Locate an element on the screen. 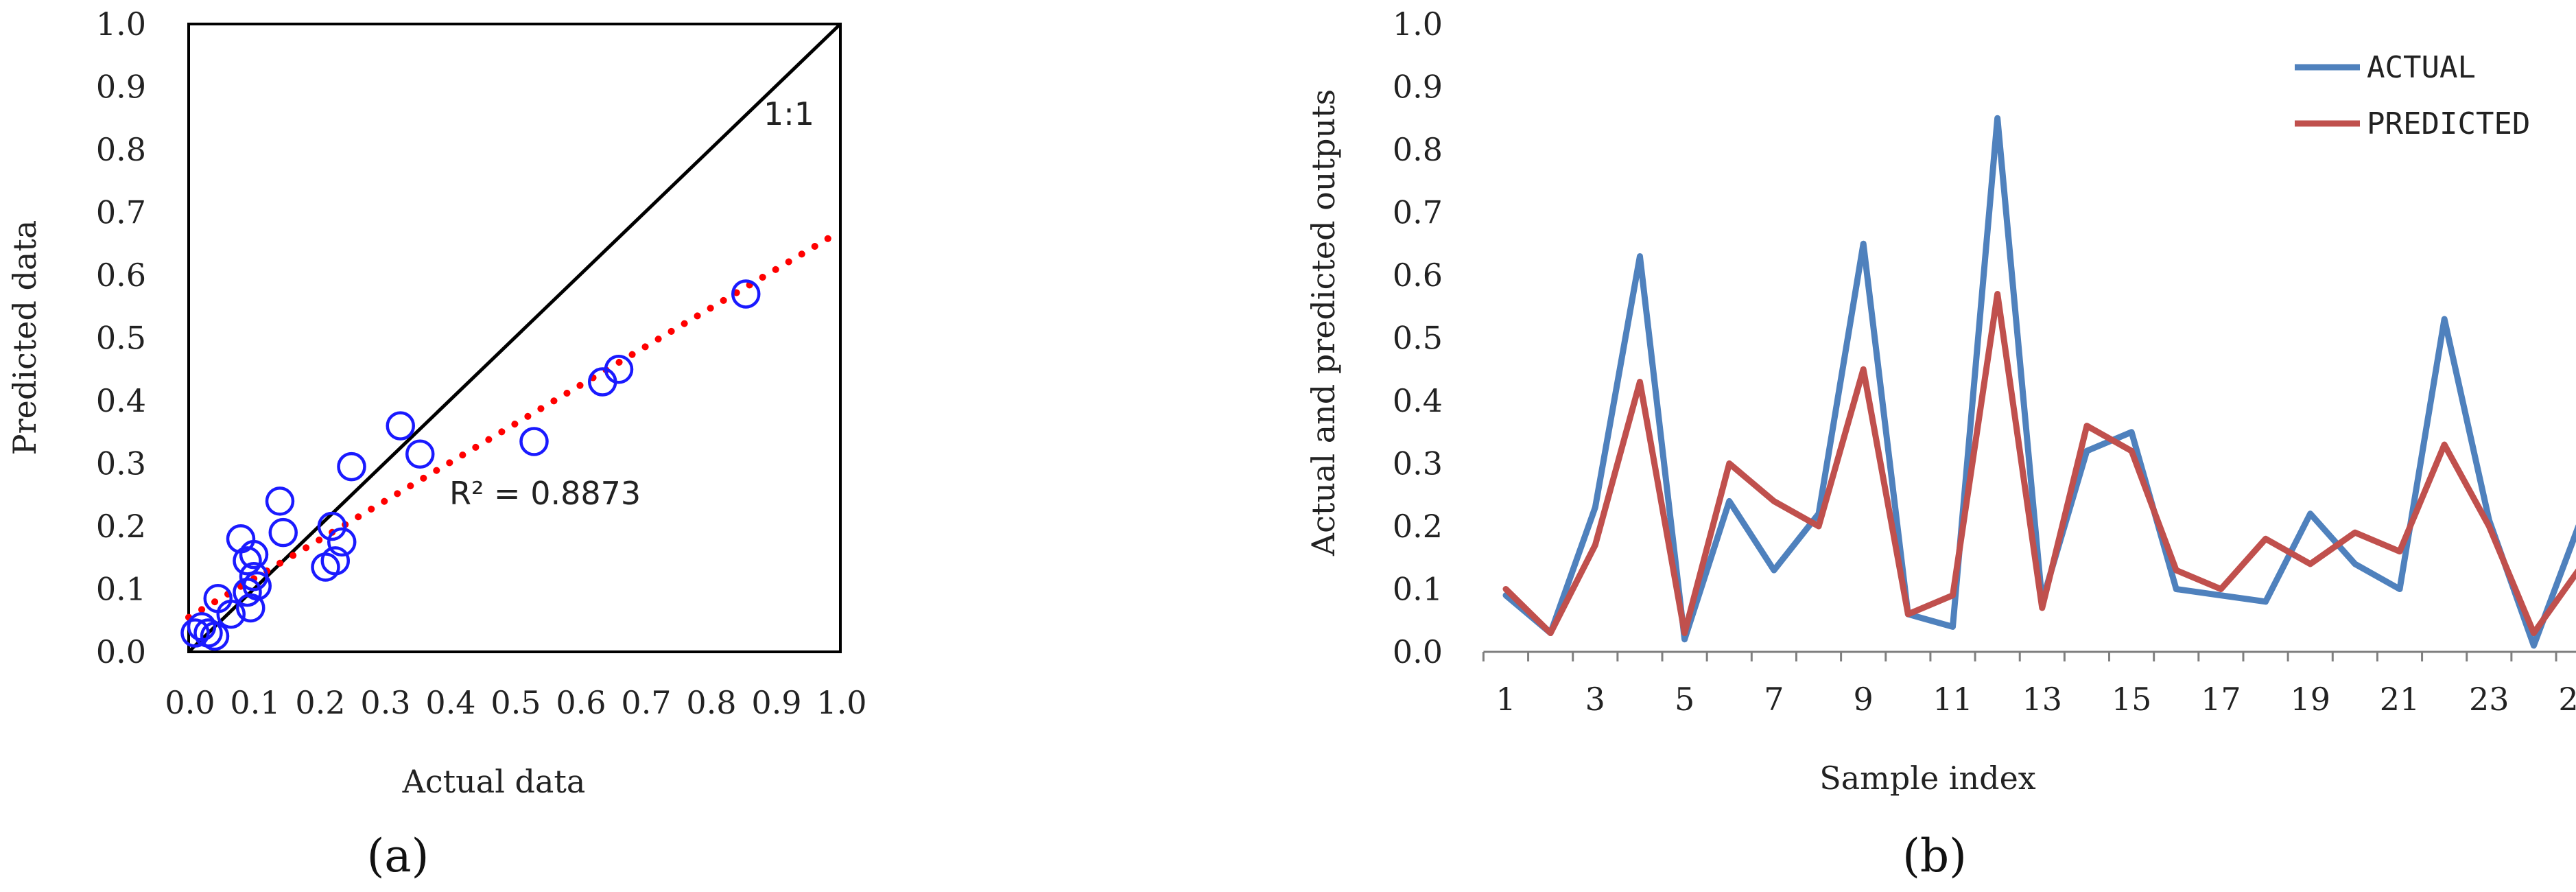 This screenshot has height=892, width=2576. line-y-tick-label: 0.1 is located at coordinates (1418, 589).